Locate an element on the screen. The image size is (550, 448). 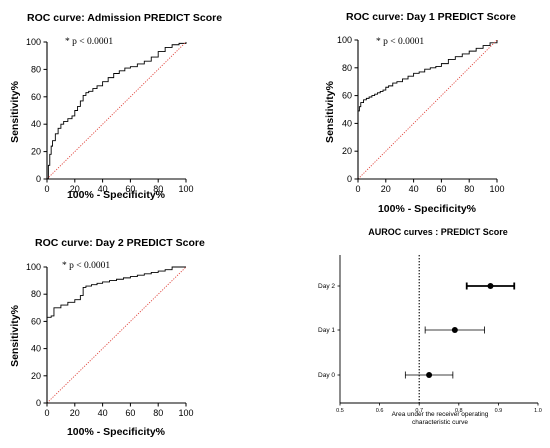
x-tick-label: 0.9 is located at coordinates (499, 411).